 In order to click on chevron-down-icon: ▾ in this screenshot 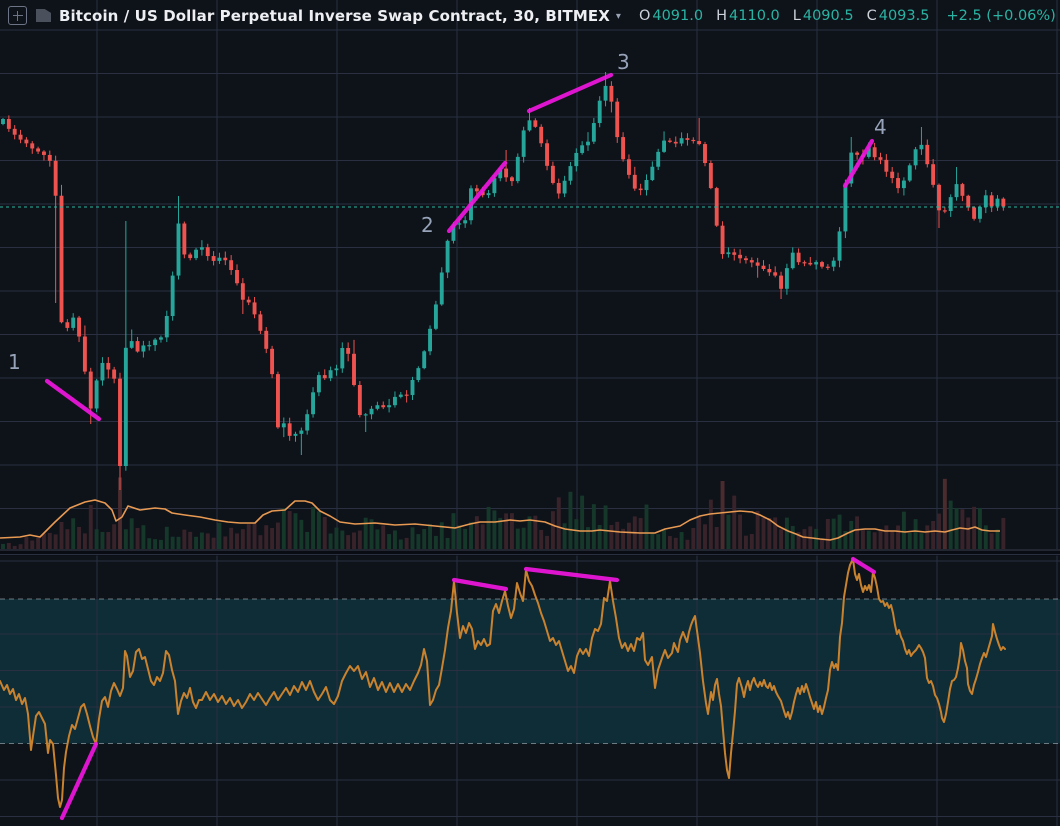, I will do `click(618, 16)`.